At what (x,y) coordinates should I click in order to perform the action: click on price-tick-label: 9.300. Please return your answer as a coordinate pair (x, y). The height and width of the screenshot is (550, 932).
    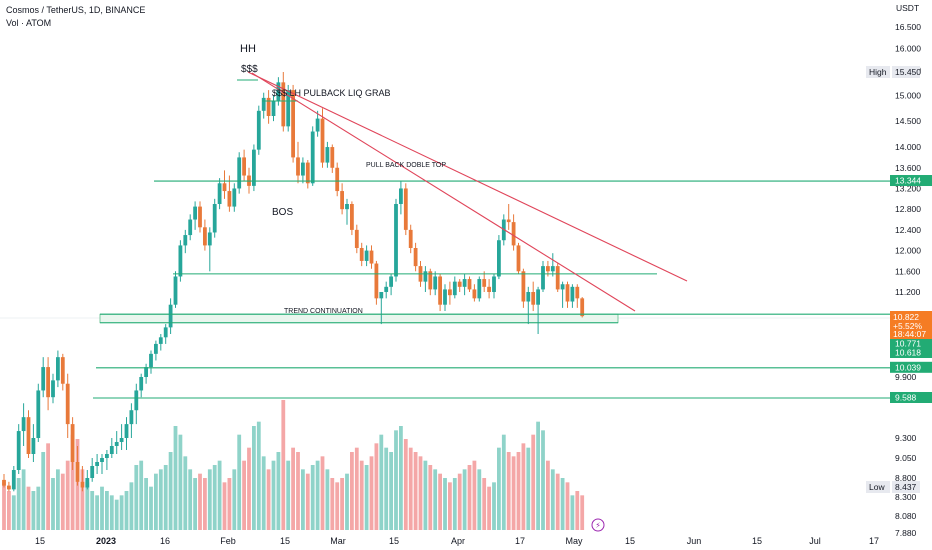
    Looking at the image, I should click on (906, 438).